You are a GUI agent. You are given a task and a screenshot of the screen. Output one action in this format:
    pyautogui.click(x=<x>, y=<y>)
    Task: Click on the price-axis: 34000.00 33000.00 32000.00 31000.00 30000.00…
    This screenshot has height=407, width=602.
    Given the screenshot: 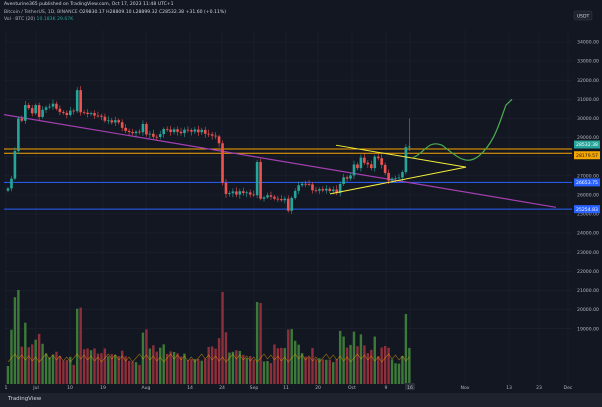 What is the action you would take?
    pyautogui.click(x=587, y=201)
    